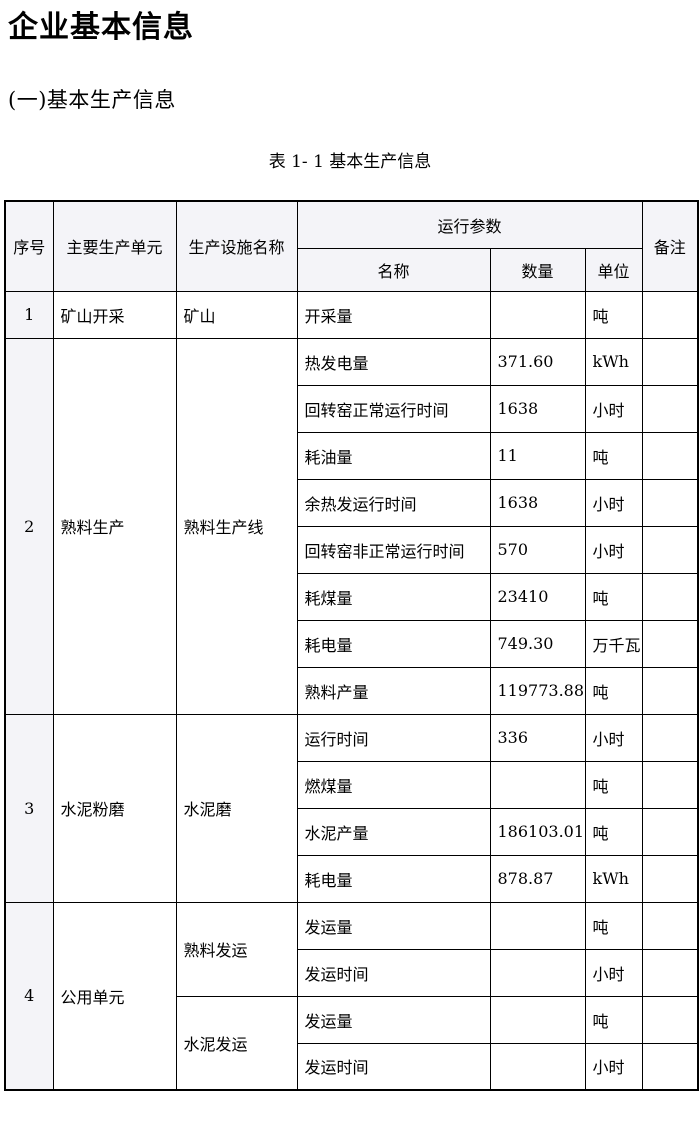 This screenshot has width=700, height=1147. Describe the element at coordinates (537, 643) in the screenshot. I see `quantity-cell: 749.30` at that location.